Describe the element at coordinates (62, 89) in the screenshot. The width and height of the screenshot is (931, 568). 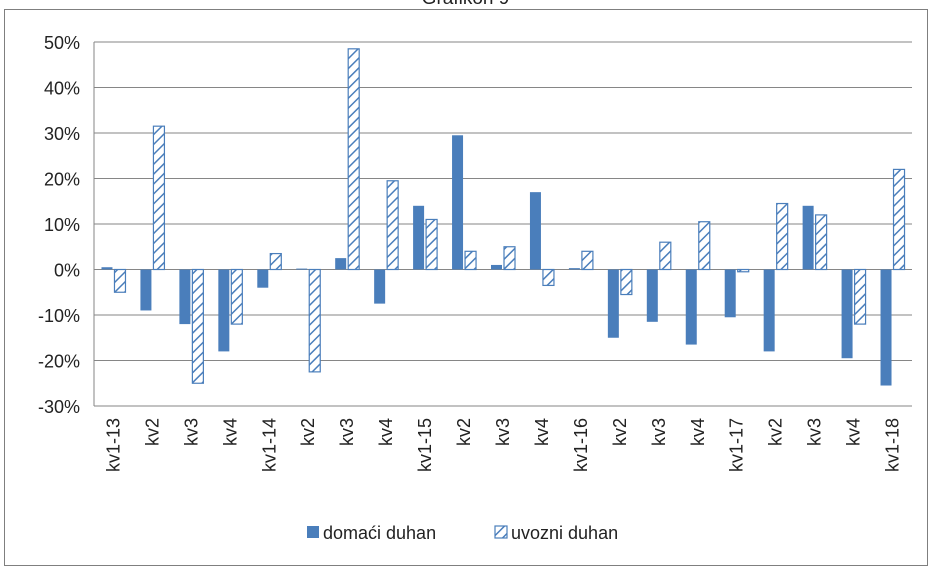
I see `y-tick-label: 40%` at that location.